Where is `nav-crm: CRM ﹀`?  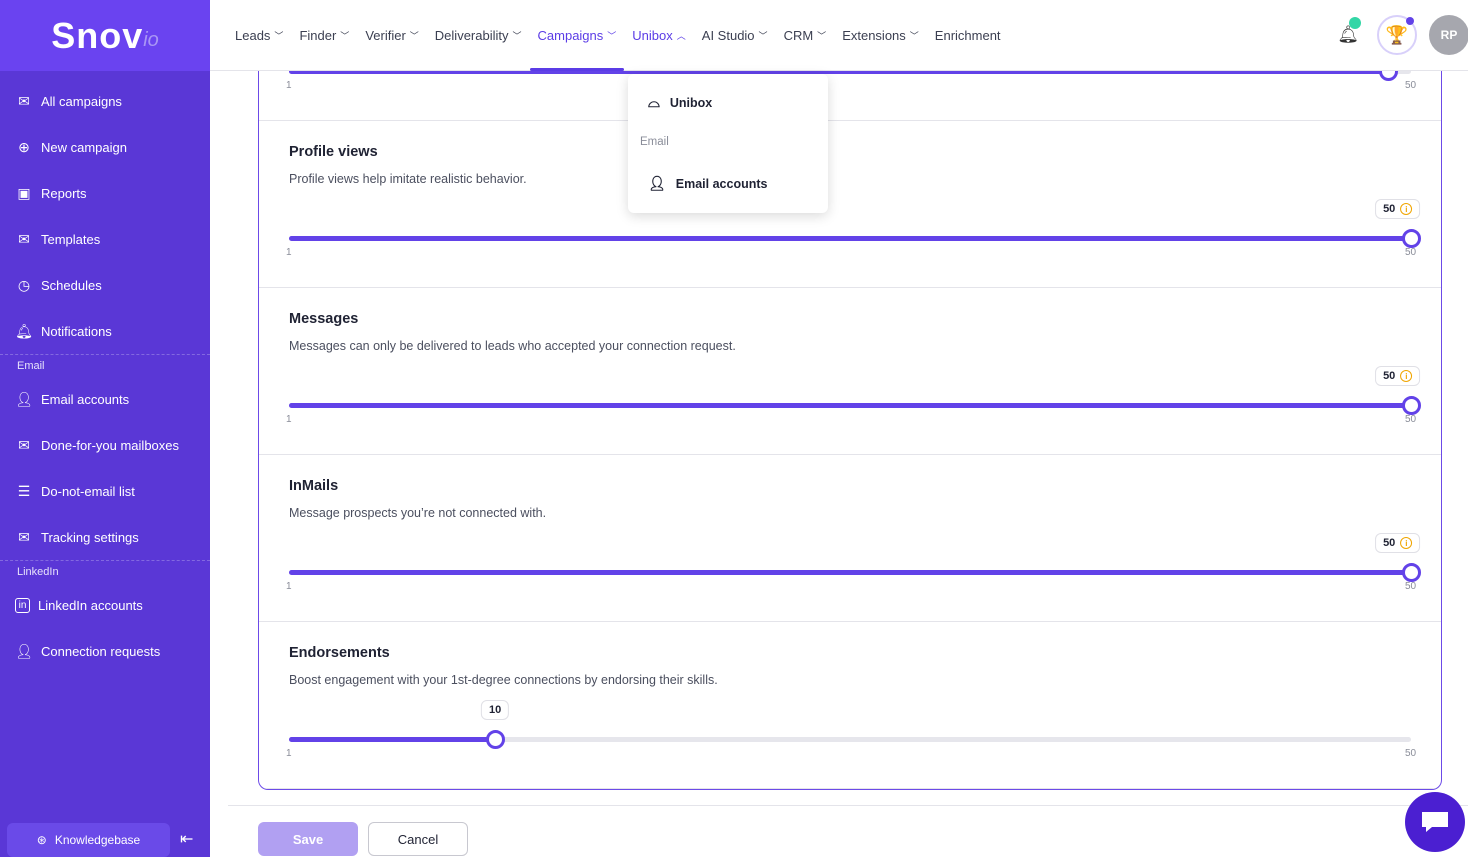 nav-crm: CRM ﹀ is located at coordinates (805, 35).